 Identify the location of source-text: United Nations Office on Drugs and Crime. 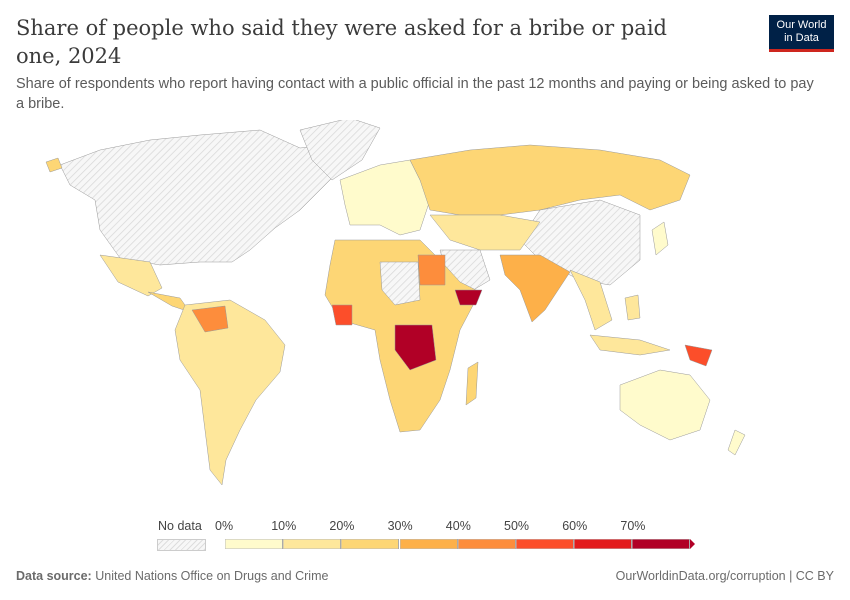
(212, 576).